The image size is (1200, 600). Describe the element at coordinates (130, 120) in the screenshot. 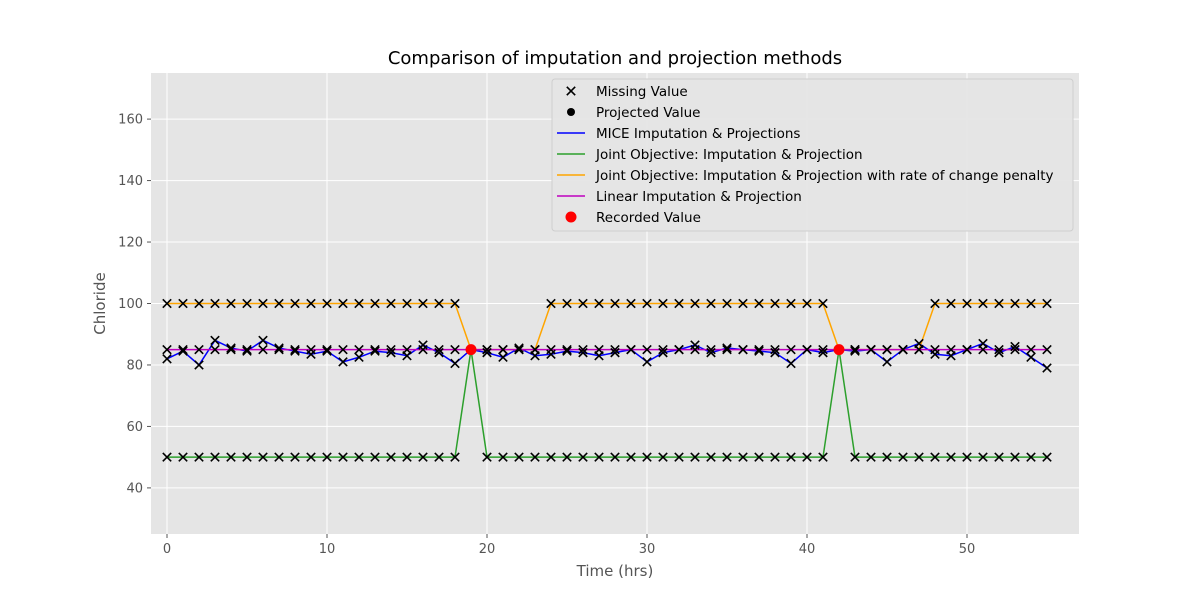

I see `y-tick-label: 160` at that location.